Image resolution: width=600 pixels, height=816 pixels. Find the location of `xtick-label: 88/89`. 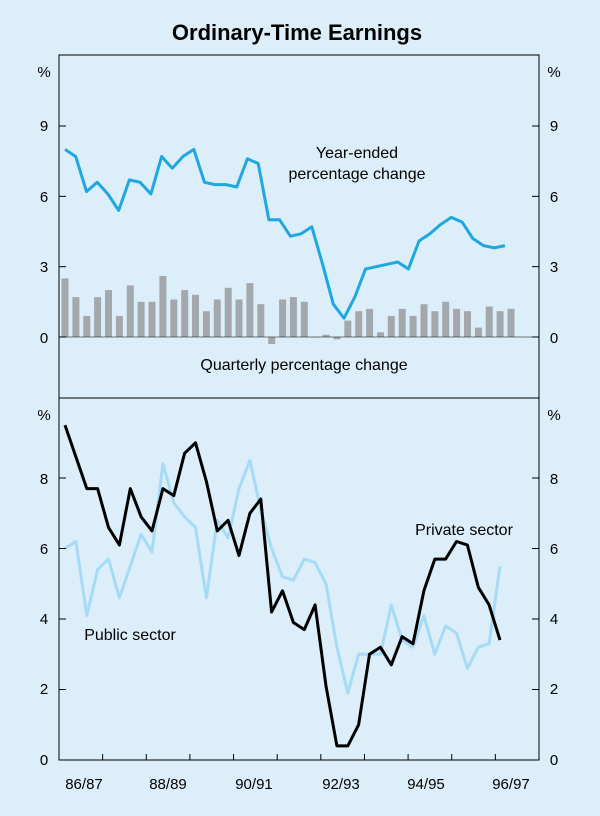

xtick-label: 88/89 is located at coordinates (168, 784).